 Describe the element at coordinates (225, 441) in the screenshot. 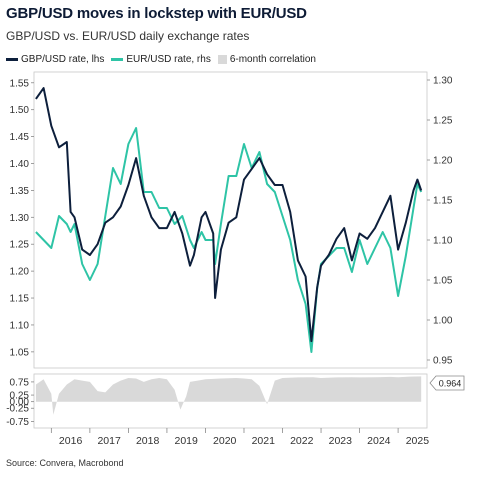

I see `x-tick-label: 2020` at that location.